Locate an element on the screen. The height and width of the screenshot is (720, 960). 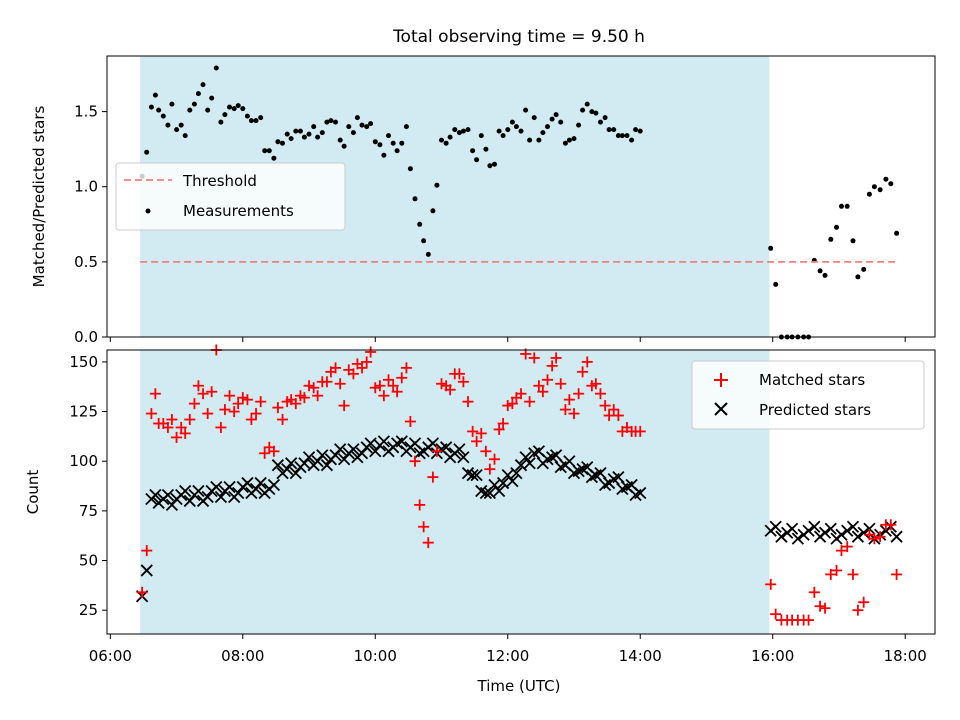
legend-matched-swatch is located at coordinates (721, 380).